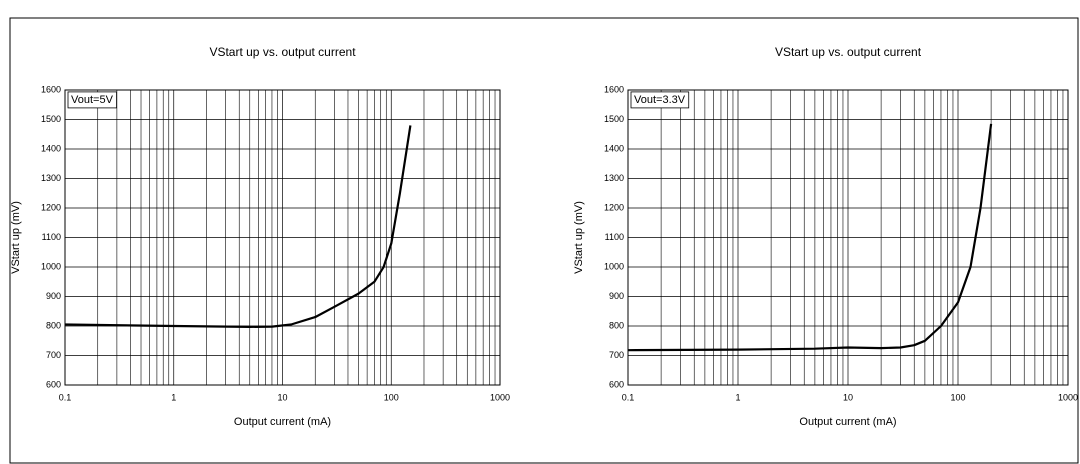 This screenshot has height=464, width=1080. I want to click on annotation: Vout=3.3V, so click(660, 100).